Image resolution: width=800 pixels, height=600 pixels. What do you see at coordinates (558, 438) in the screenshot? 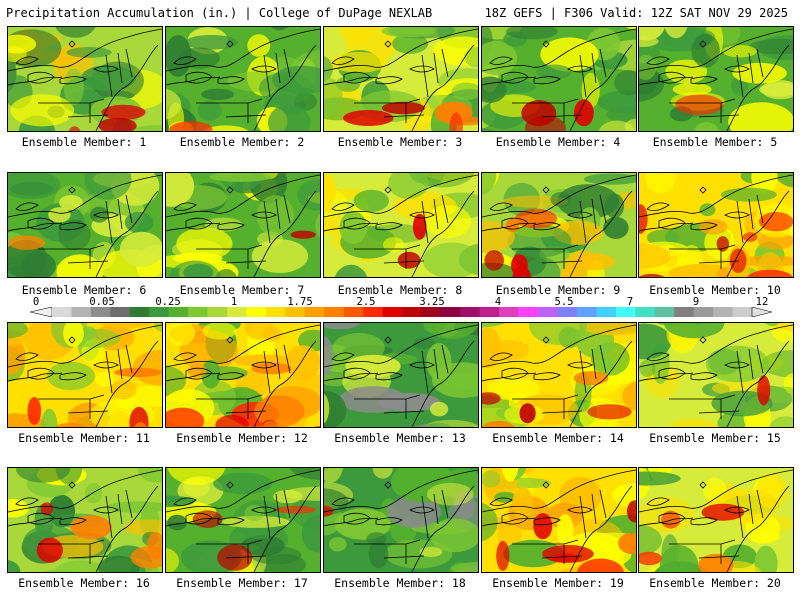
I see `ensemble-member-label: Ensemble Member: 14` at bounding box center [558, 438].